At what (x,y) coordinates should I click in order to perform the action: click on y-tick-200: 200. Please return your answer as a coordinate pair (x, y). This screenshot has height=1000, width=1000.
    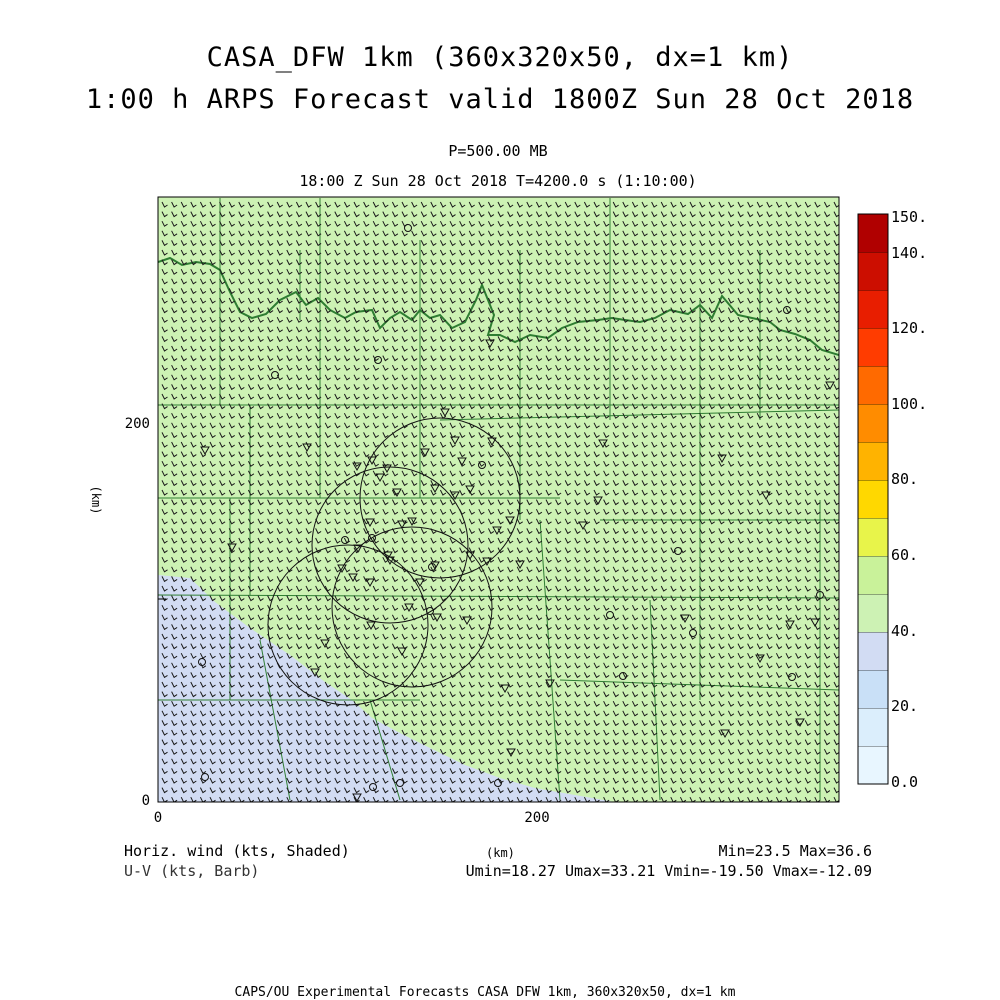
    Looking at the image, I should click on (137, 424).